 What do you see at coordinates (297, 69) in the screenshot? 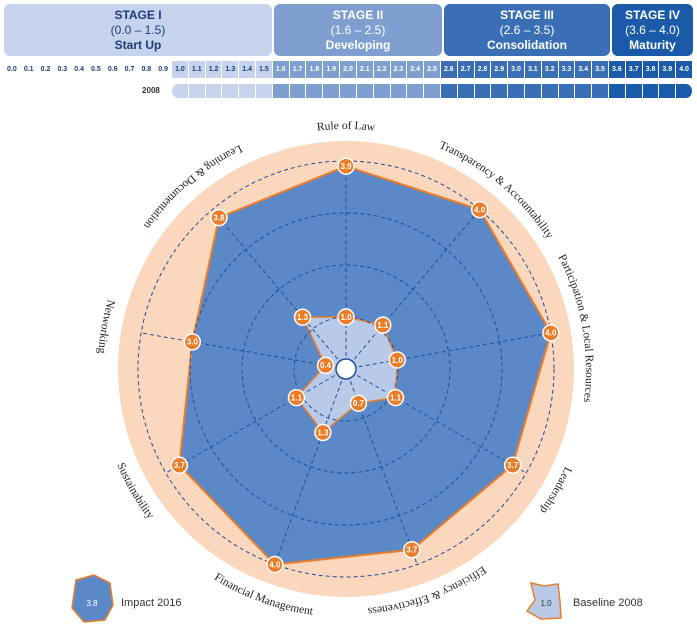
I see `scale-tick: 1.7` at bounding box center [297, 69].